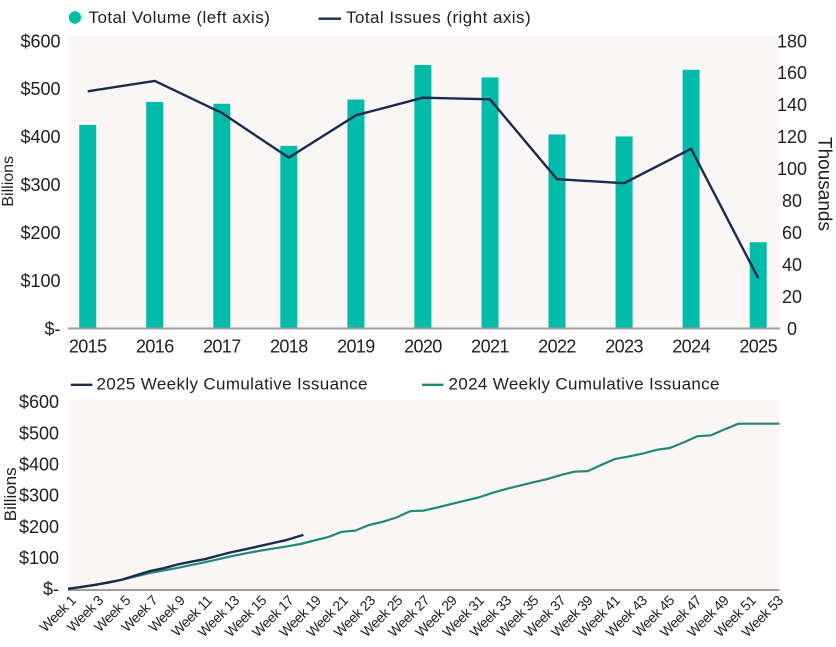  Describe the element at coordinates (557, 347) in the screenshot. I see `svg-text: 2022` at that location.